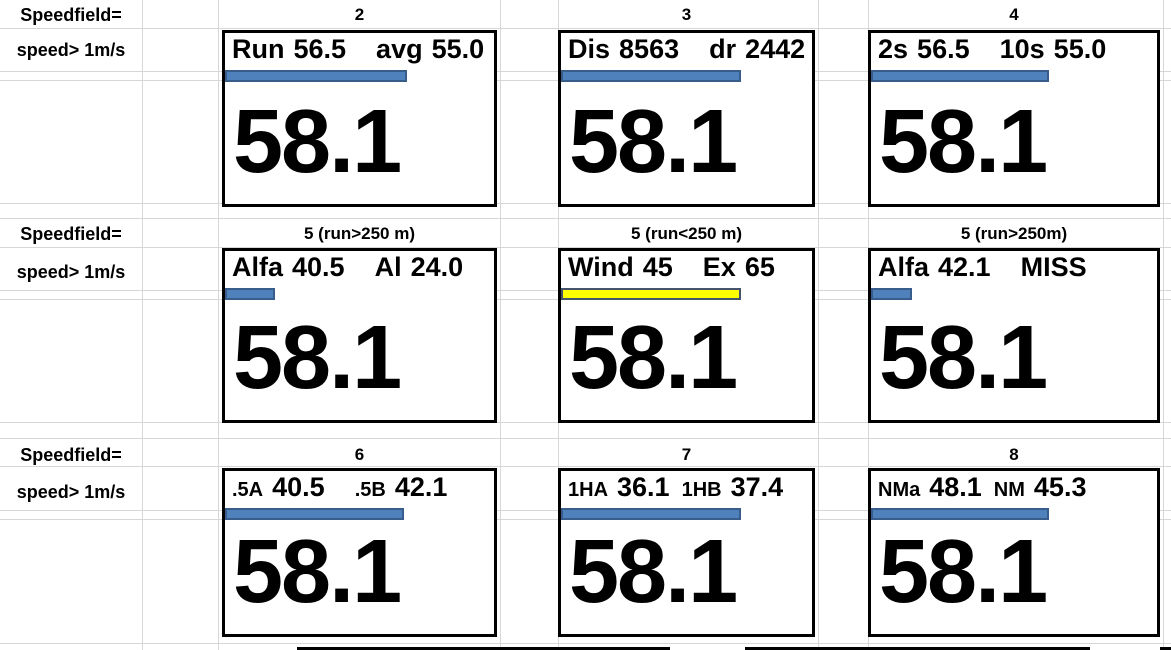 The width and height of the screenshot is (1171, 650). I want to click on column-header-6: 6, so click(359, 454).